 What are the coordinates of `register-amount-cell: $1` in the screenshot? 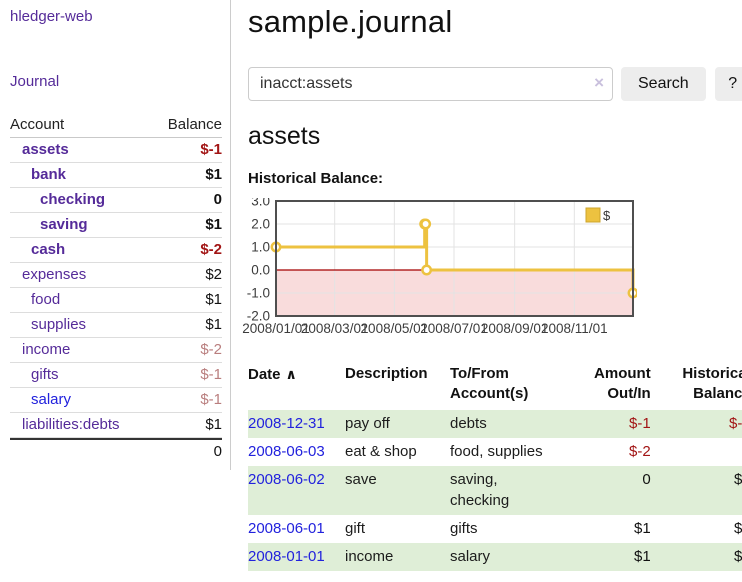 It's located at (610, 557).